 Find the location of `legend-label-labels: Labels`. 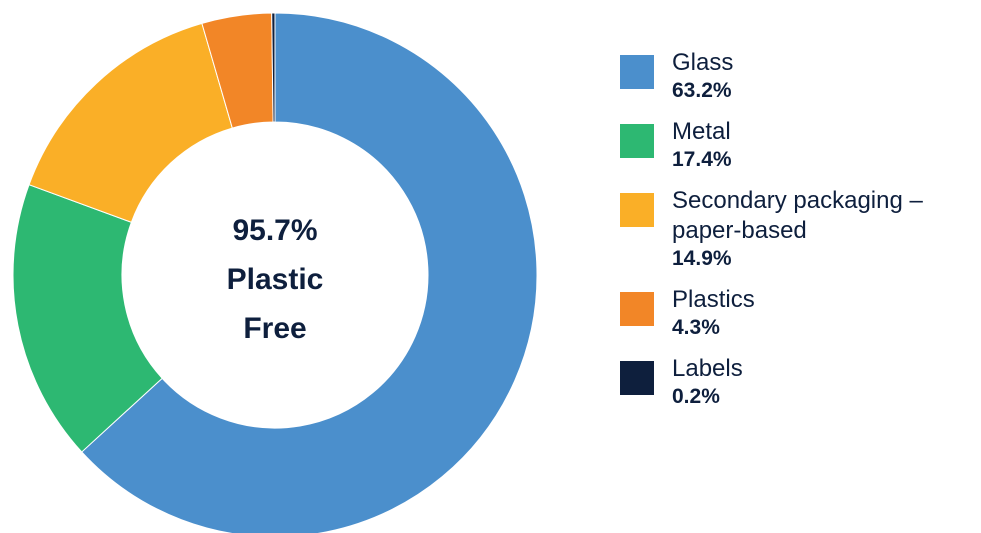

legend-label-labels: Labels is located at coordinates (707, 368).